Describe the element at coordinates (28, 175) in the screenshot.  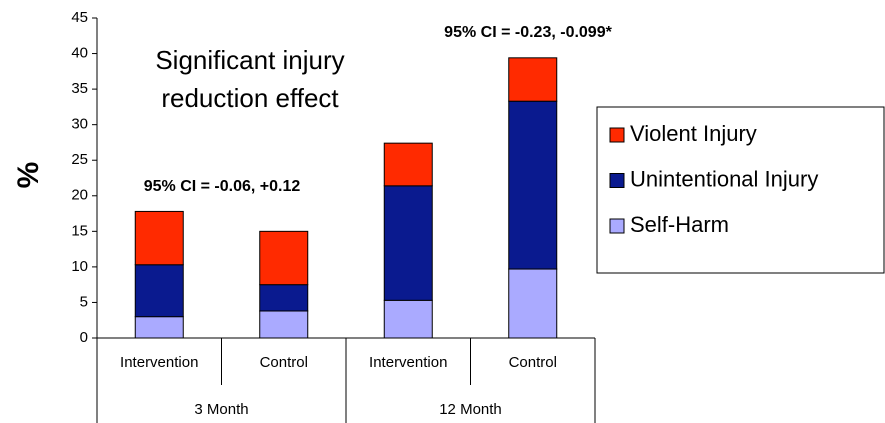
I see `y-axis-label: %` at that location.